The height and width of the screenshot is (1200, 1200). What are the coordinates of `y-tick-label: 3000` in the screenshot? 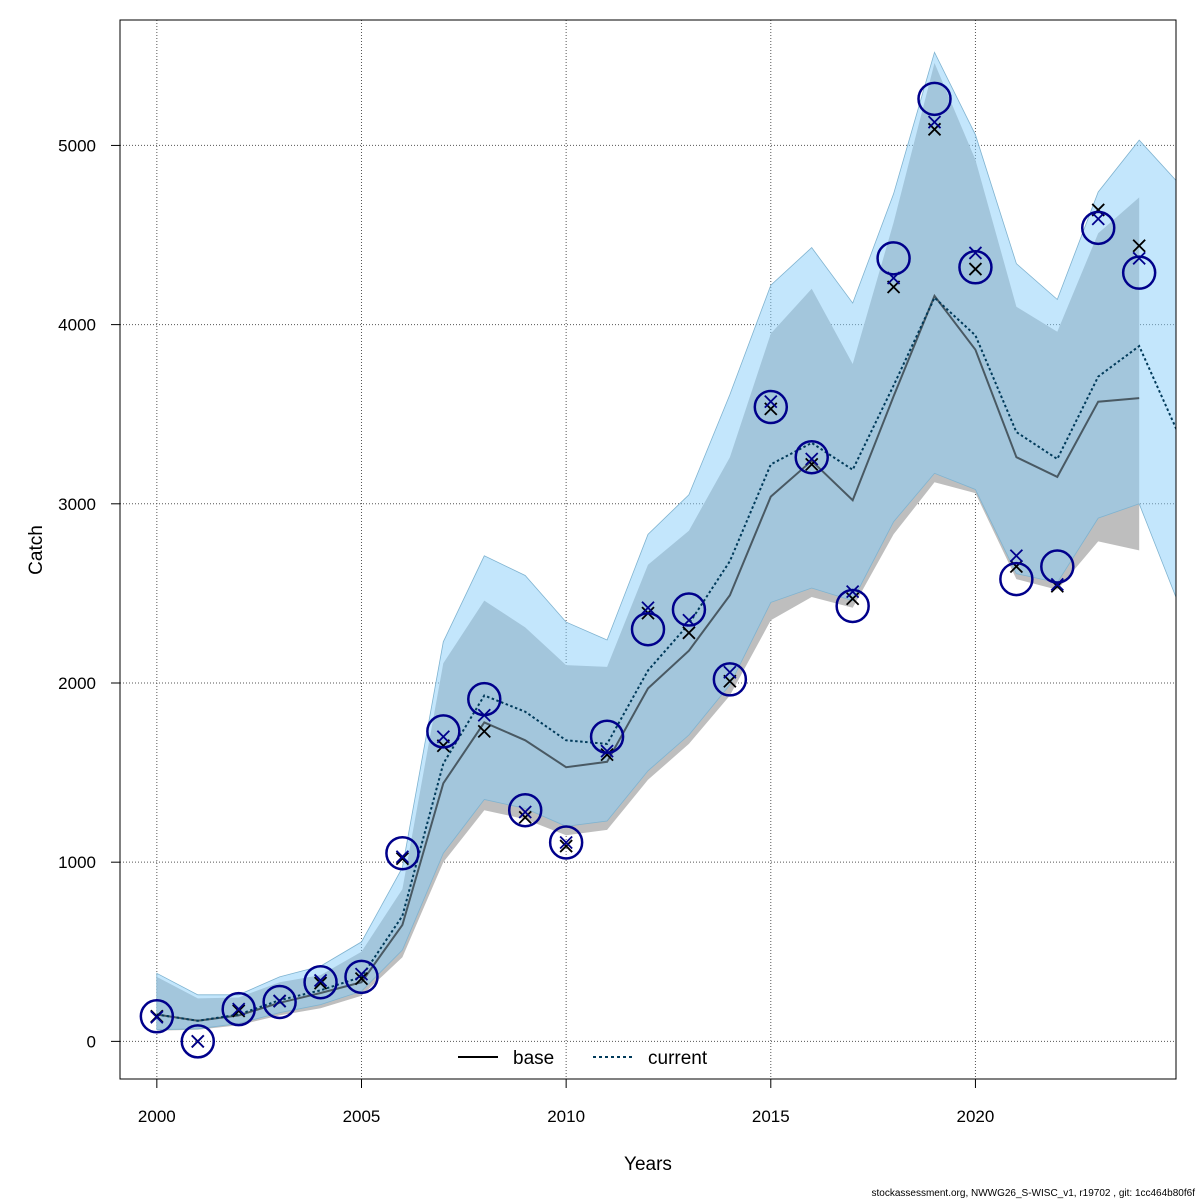 It's located at (77, 504).